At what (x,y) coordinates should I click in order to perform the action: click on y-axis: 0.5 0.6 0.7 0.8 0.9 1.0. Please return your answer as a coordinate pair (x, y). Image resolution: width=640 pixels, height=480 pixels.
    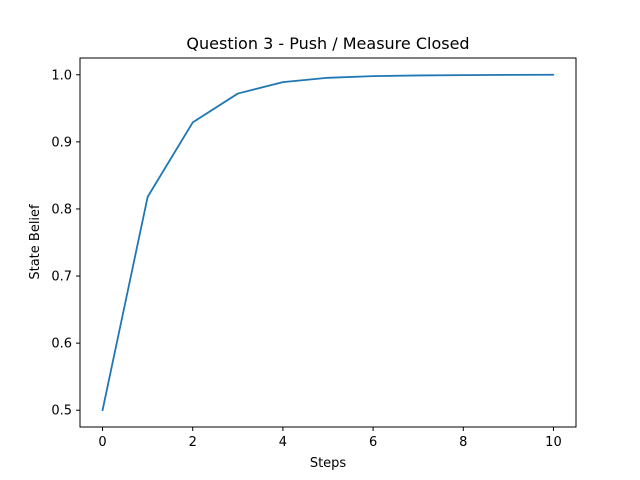
    Looking at the image, I should click on (65, 243).